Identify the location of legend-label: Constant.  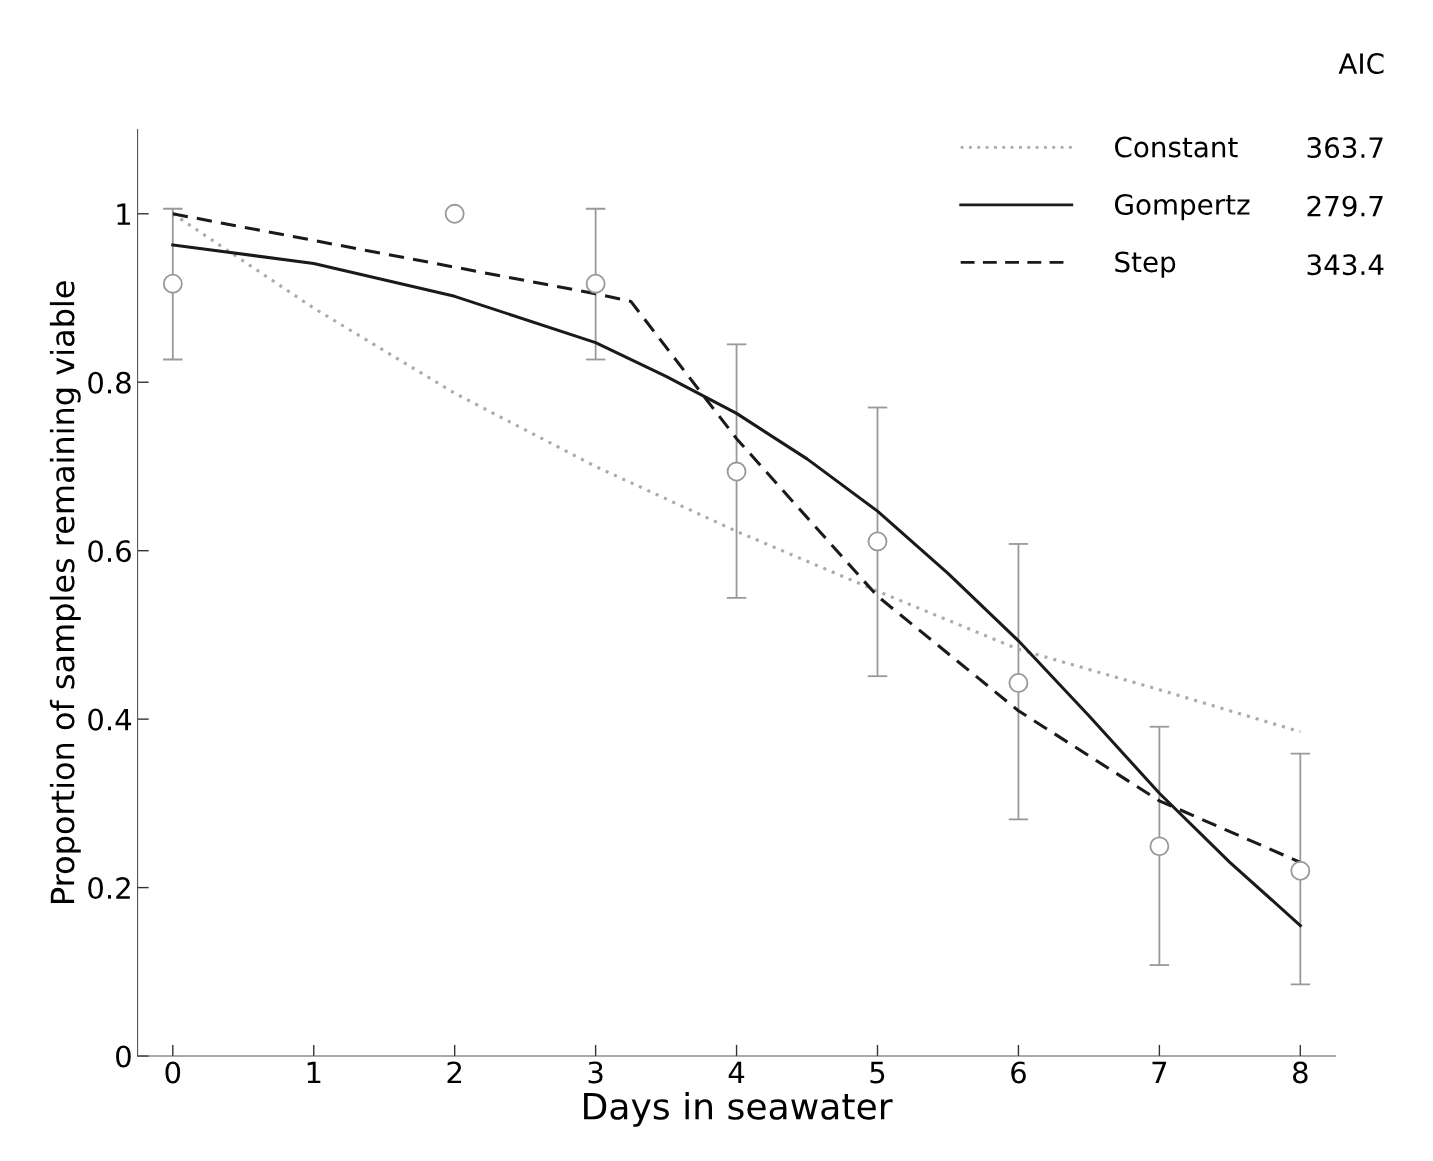
(1176, 147).